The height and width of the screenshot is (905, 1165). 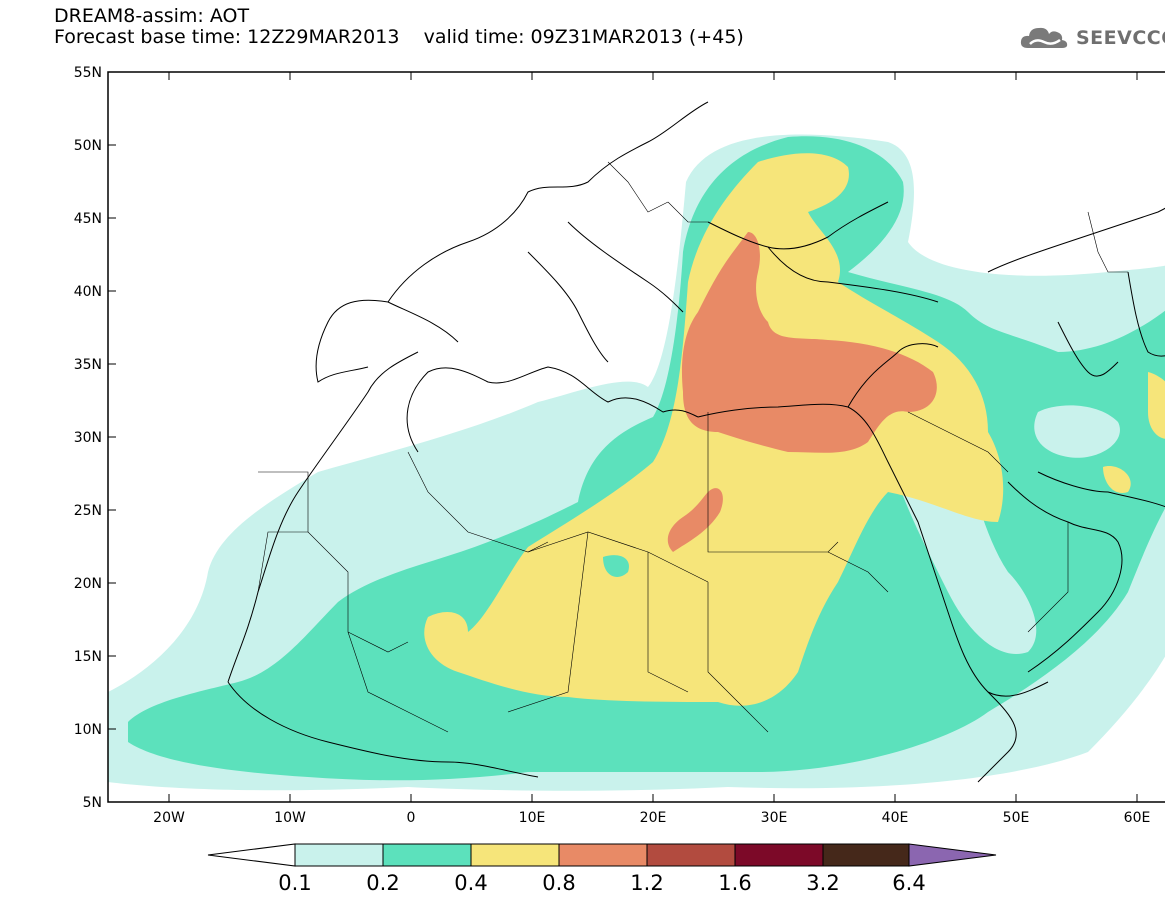 What do you see at coordinates (88, 657) in the screenshot?
I see `lat-label: 15N` at bounding box center [88, 657].